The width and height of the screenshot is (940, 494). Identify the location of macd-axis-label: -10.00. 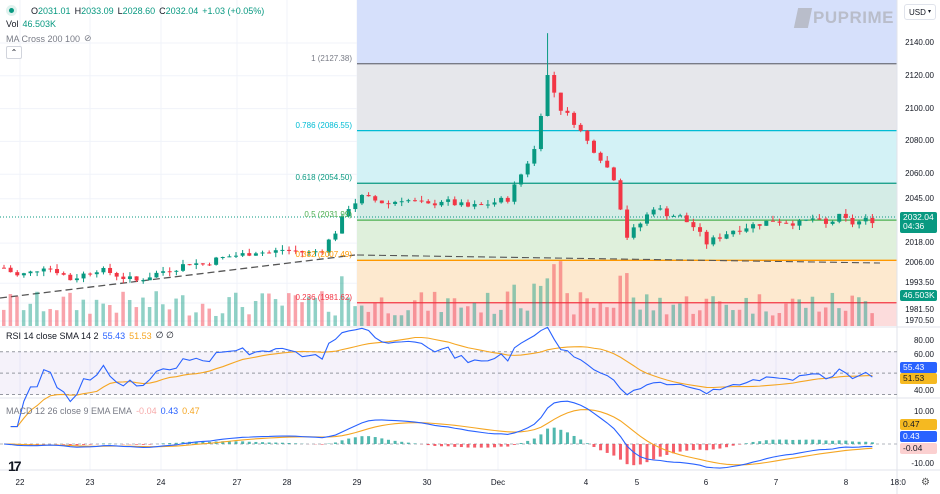
(922, 463).